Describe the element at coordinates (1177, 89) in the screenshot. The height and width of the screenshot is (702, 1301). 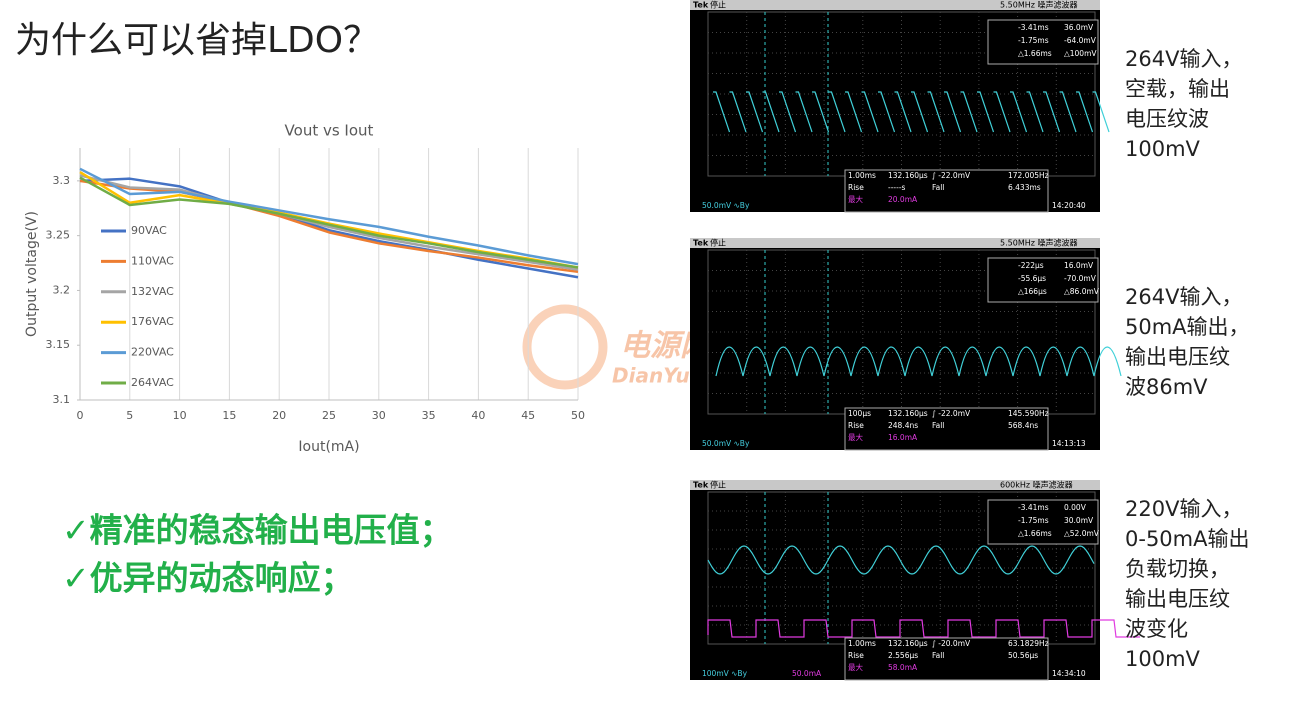
I see `scope-caption: 空载，输出` at that location.